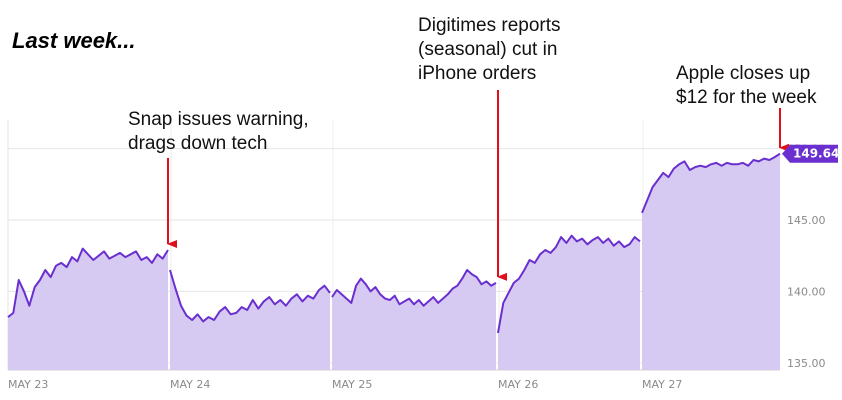 The width and height of the screenshot is (842, 400). Describe the element at coordinates (746, 85) in the screenshot. I see `annotation-apple-closes-up: Apple closes up $12 for the week` at that location.